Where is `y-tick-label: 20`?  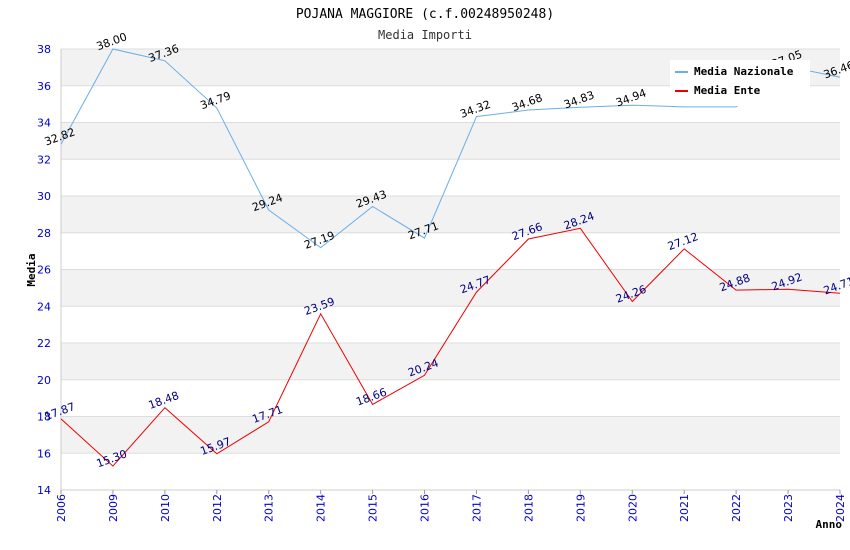 y-tick-label: 20 is located at coordinates (44, 380).